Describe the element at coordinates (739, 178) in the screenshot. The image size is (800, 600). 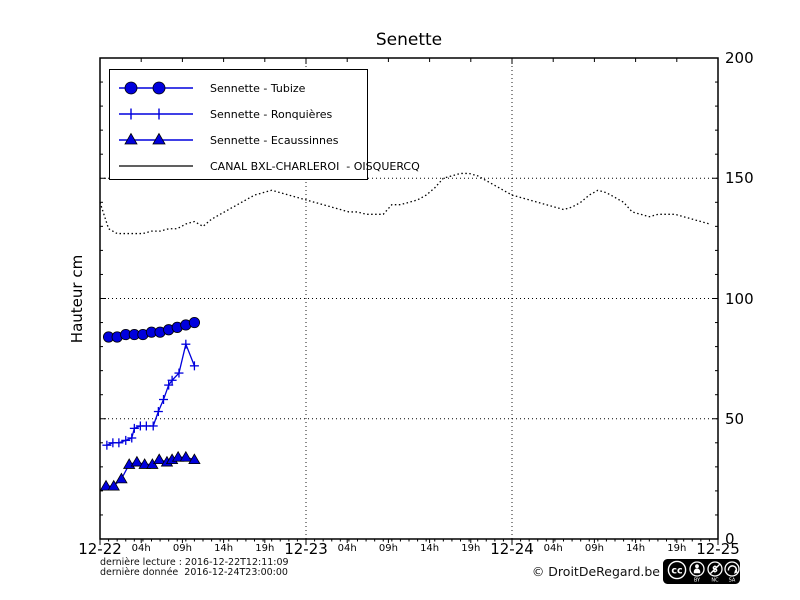
I see `y-tick-label: 150` at that location.